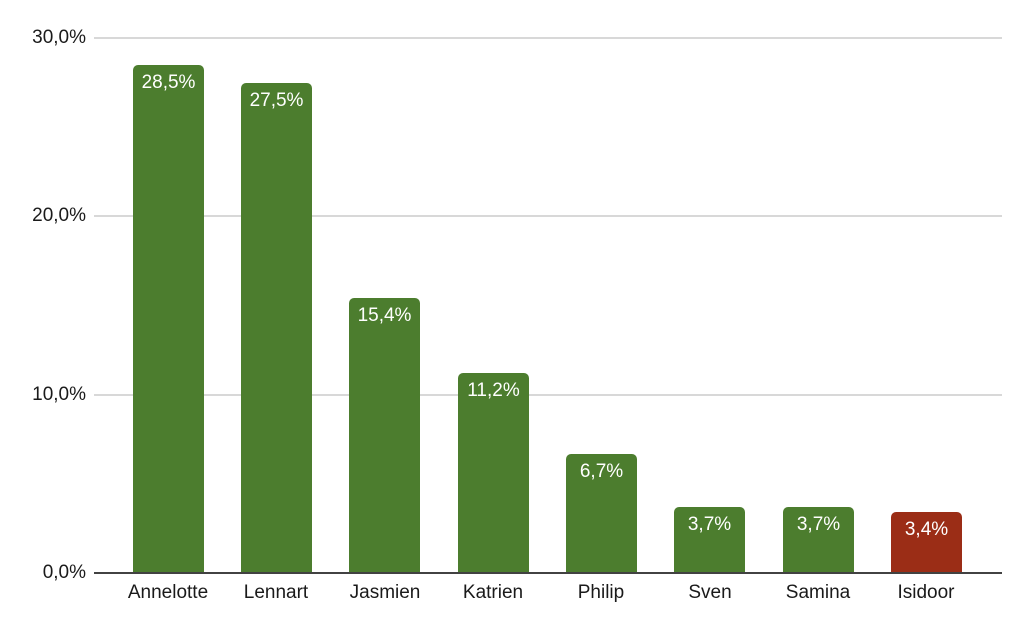 This screenshot has width=1024, height=635. I want to click on bar-value-label: 15,4%, so click(384, 315).